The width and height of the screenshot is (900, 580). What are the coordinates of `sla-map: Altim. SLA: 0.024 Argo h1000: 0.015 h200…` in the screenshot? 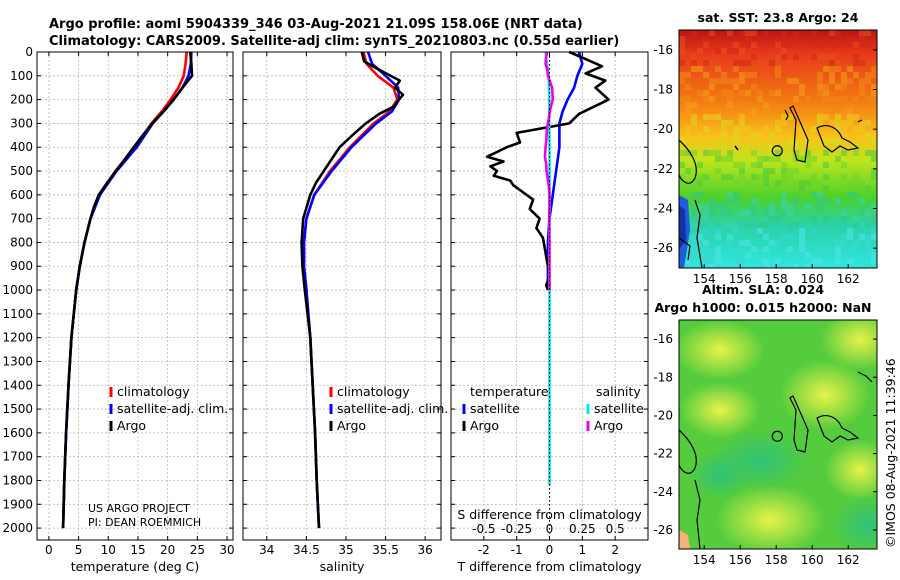 It's located at (765, 424).